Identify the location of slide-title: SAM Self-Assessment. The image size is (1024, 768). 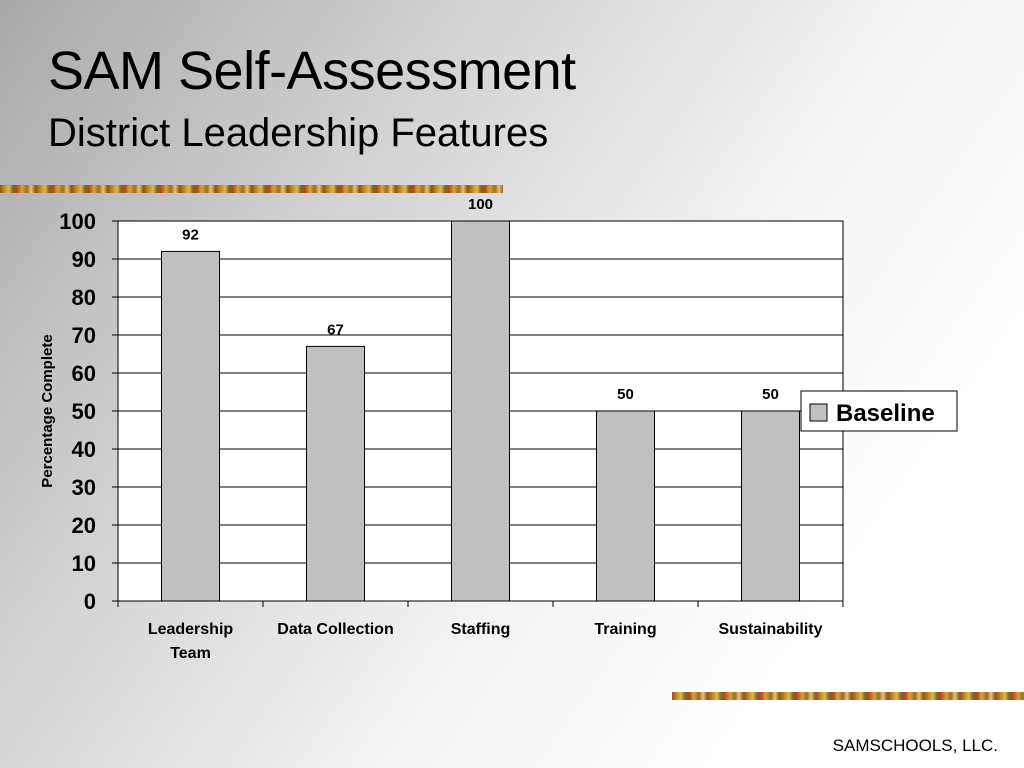
(312, 71).